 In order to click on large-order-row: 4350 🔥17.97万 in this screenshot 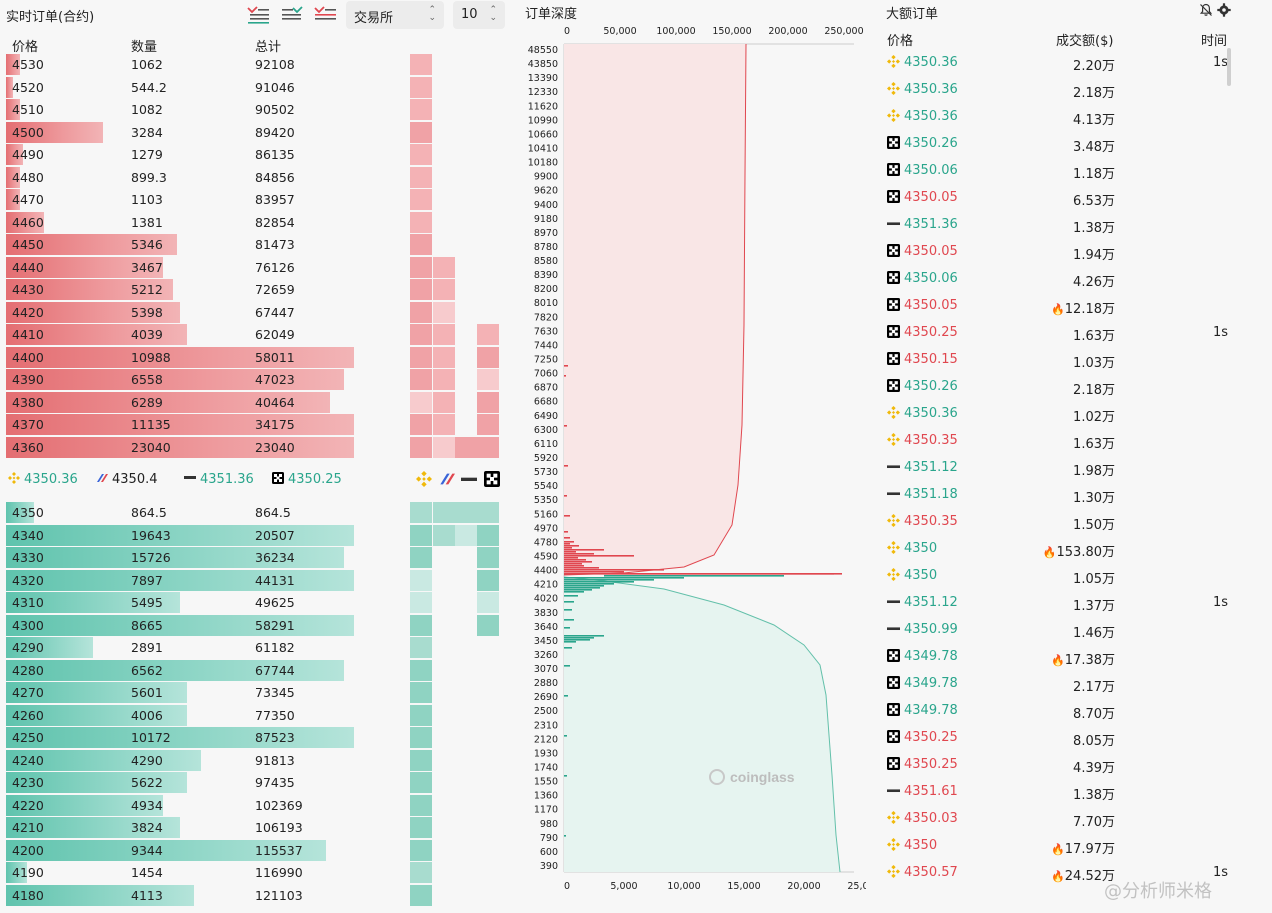, I will do `click(1061, 846)`.